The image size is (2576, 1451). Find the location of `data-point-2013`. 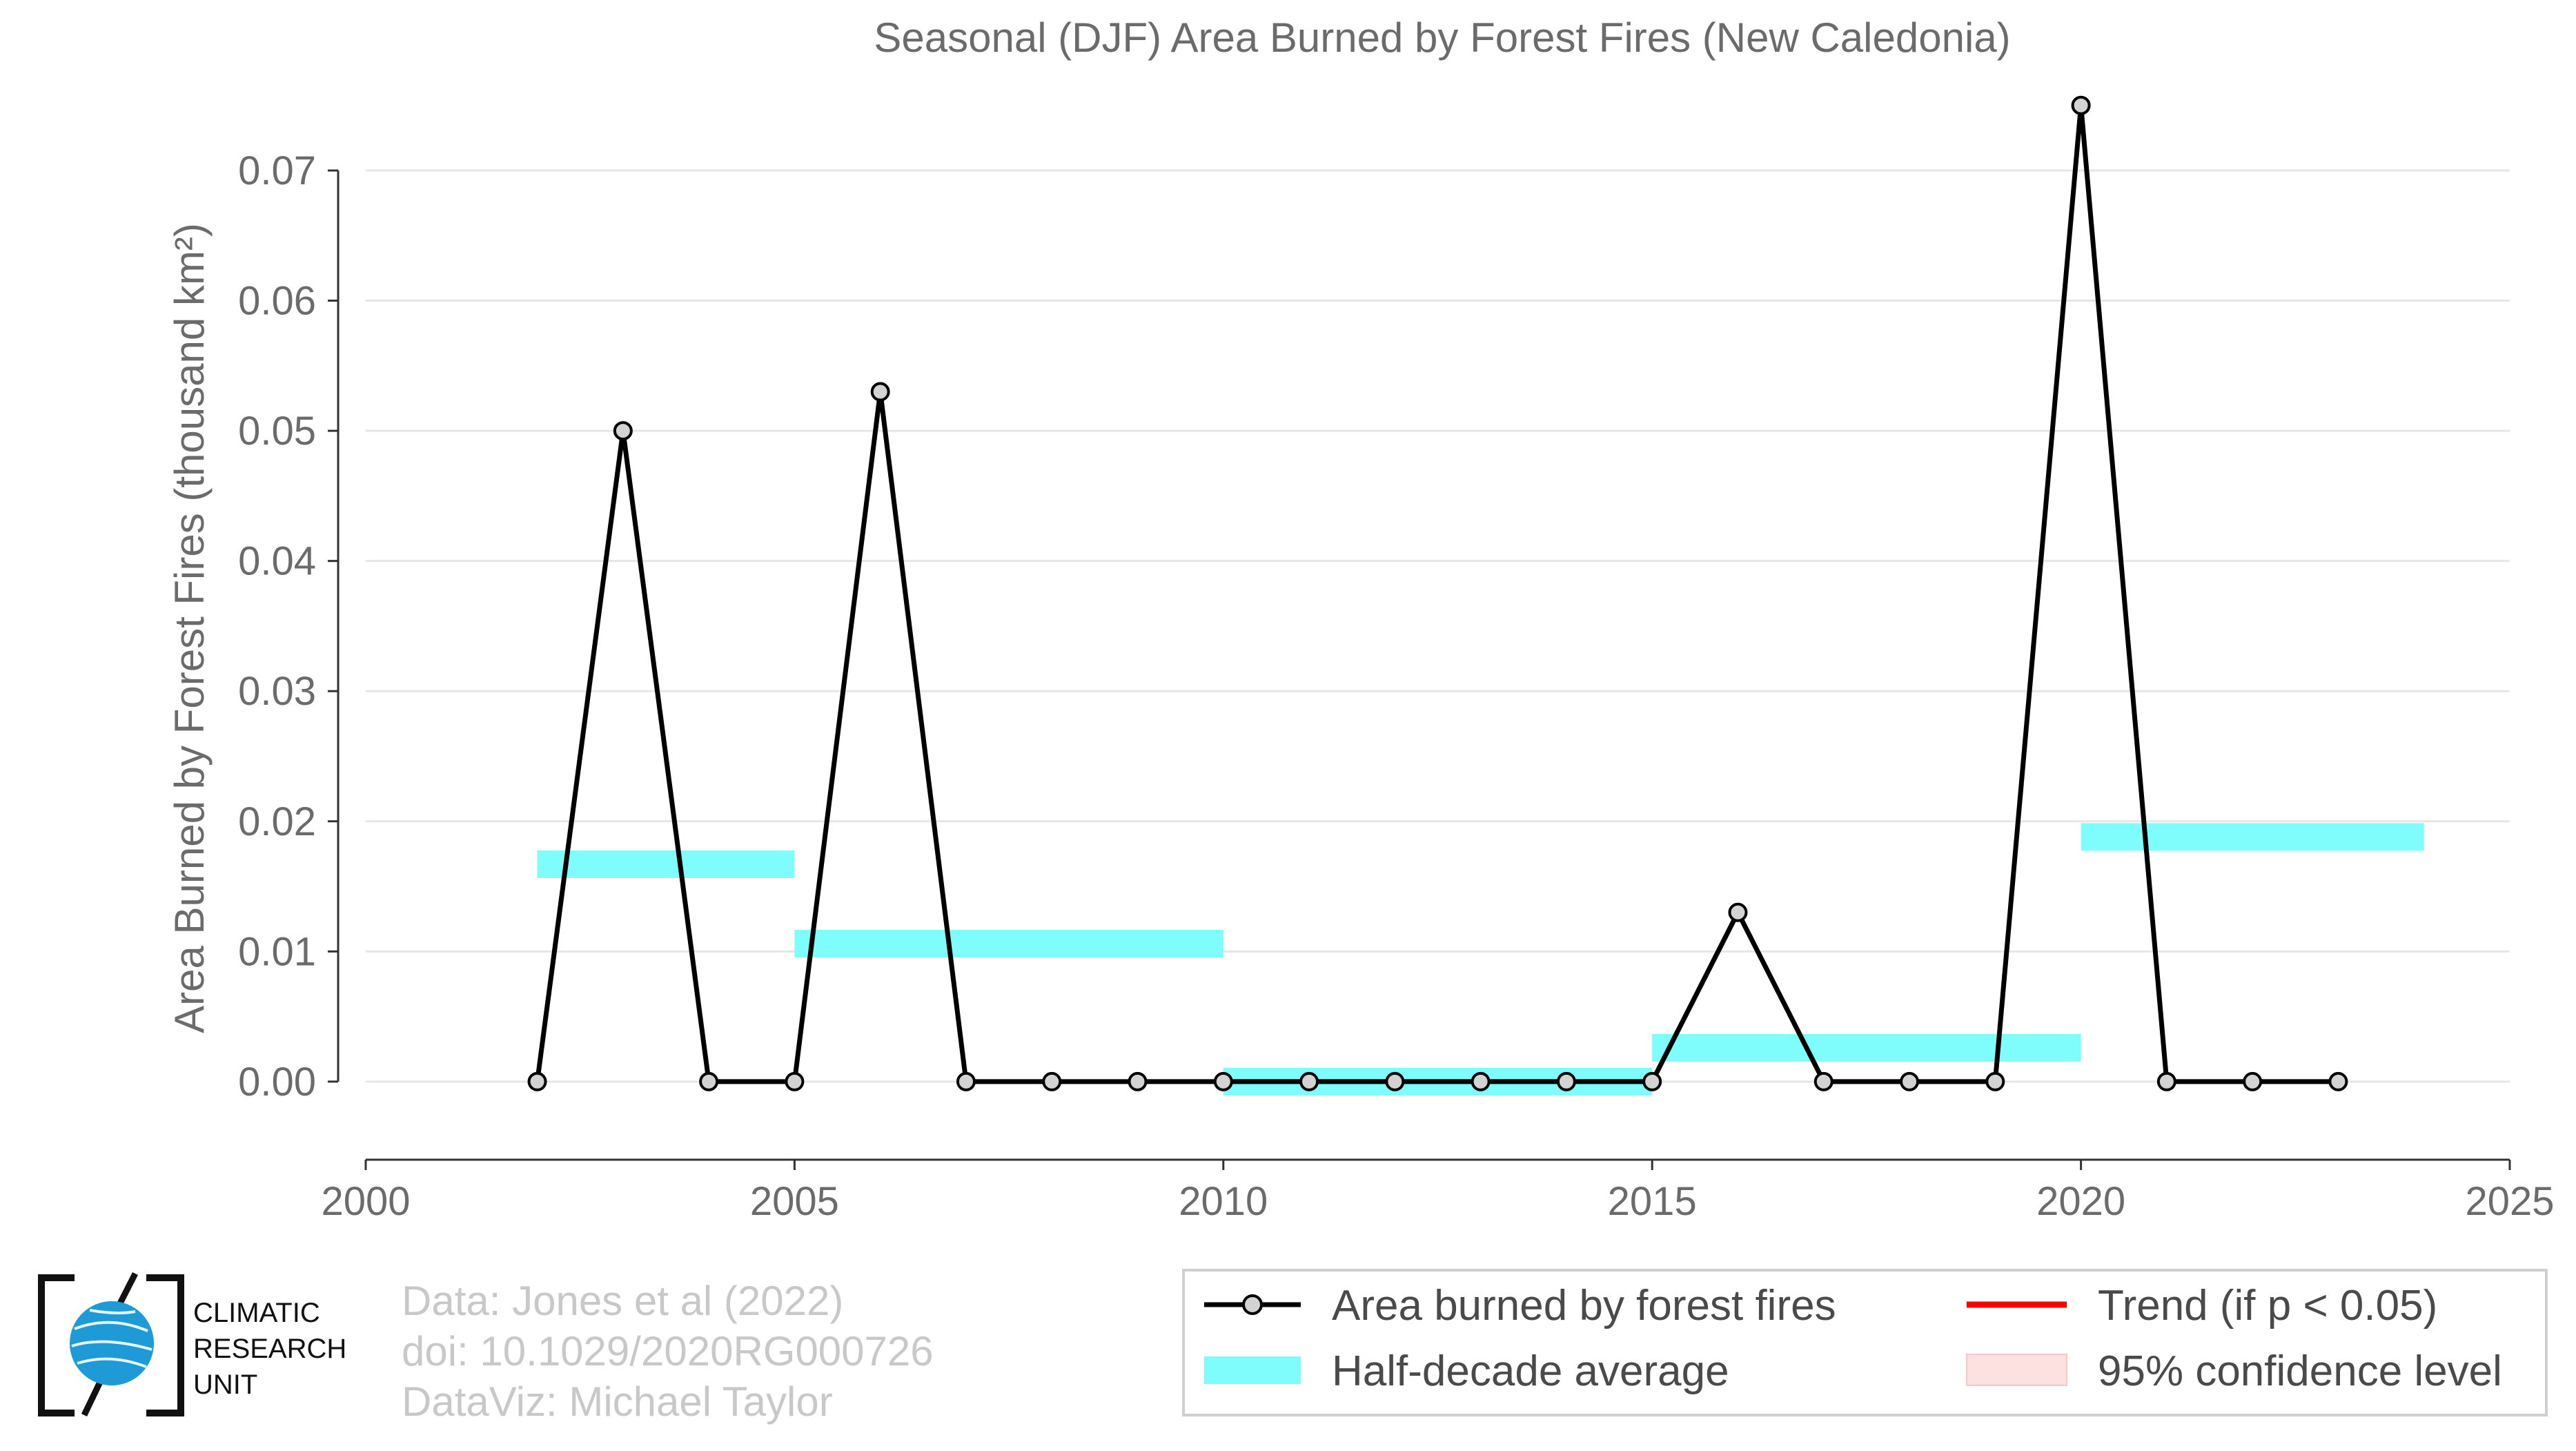

data-point-2013 is located at coordinates (1481, 1081).